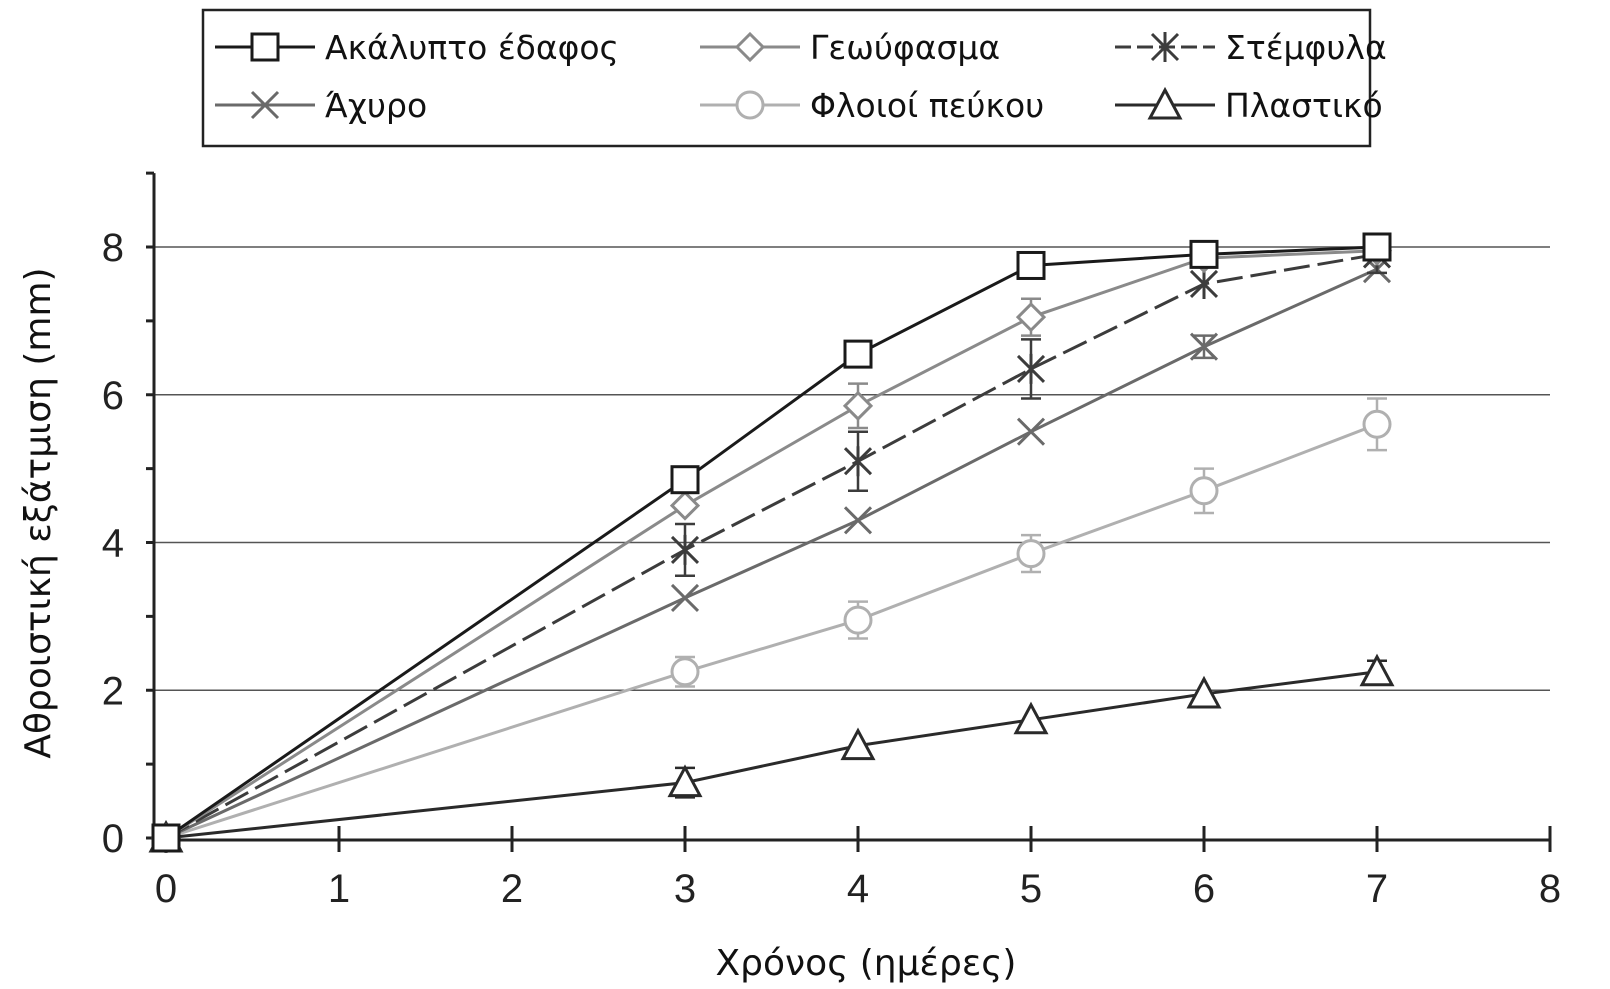 Image resolution: width=1610 pixels, height=989 pixels. What do you see at coordinates (472, 47) in the screenshot?
I see `legend-label-0: Ακάλυπτο έδαφος` at bounding box center [472, 47].